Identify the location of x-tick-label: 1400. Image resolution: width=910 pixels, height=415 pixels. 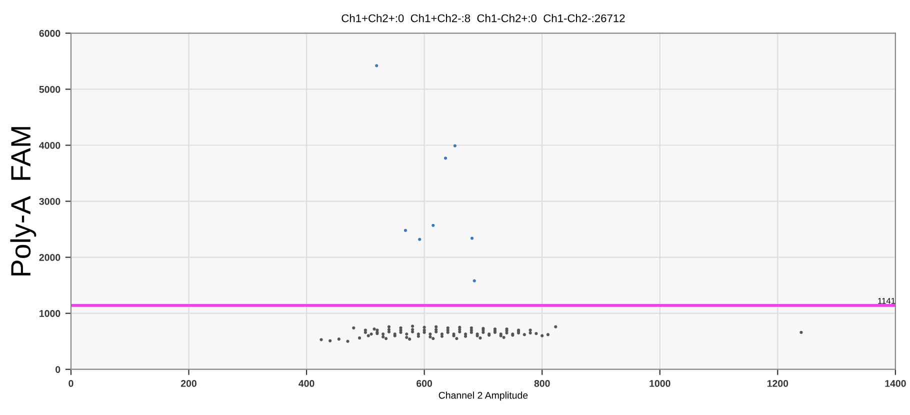
(895, 383).